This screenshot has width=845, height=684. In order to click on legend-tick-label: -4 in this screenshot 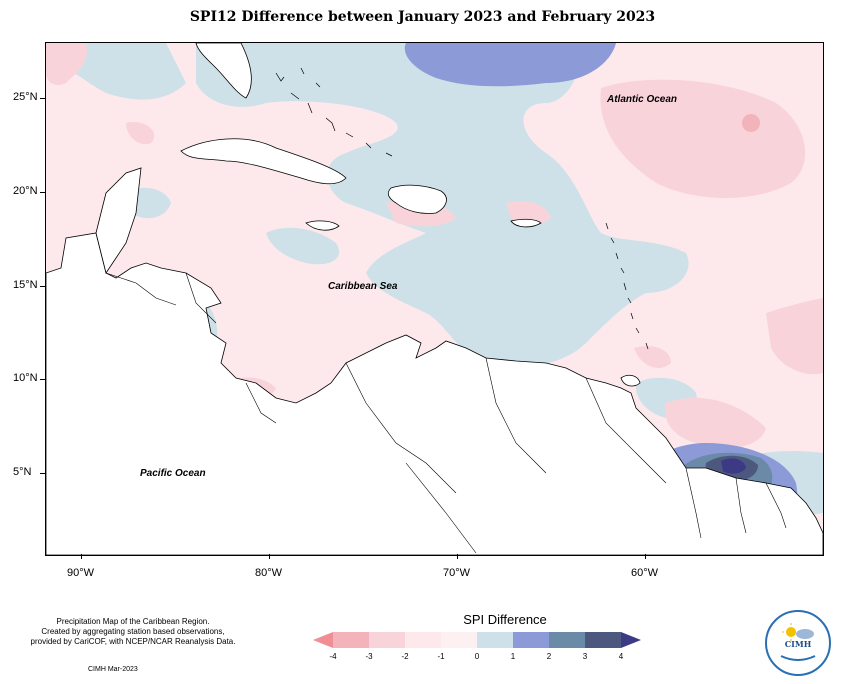, I will do `click(333, 656)`.